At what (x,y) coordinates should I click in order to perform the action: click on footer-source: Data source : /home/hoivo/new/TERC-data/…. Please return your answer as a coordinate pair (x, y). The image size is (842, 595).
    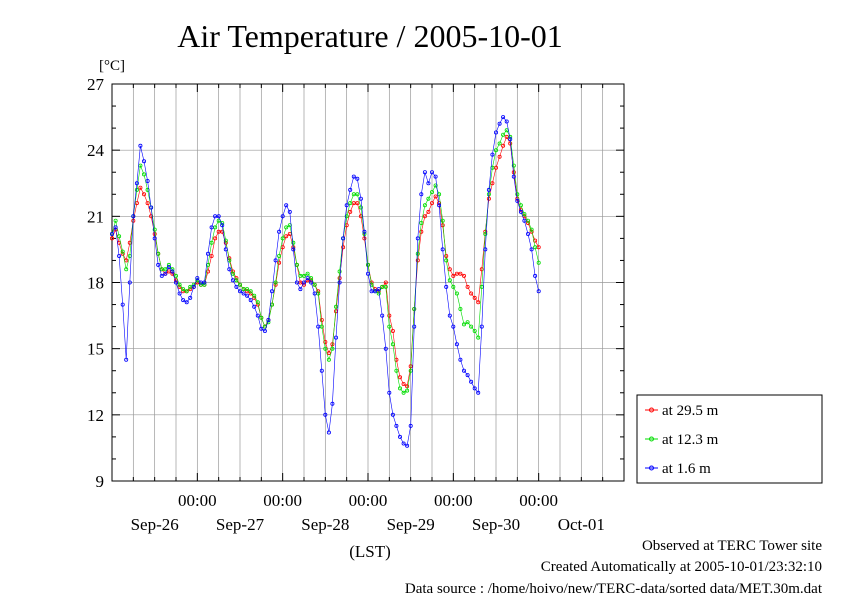
    Looking at the image, I should click on (614, 588).